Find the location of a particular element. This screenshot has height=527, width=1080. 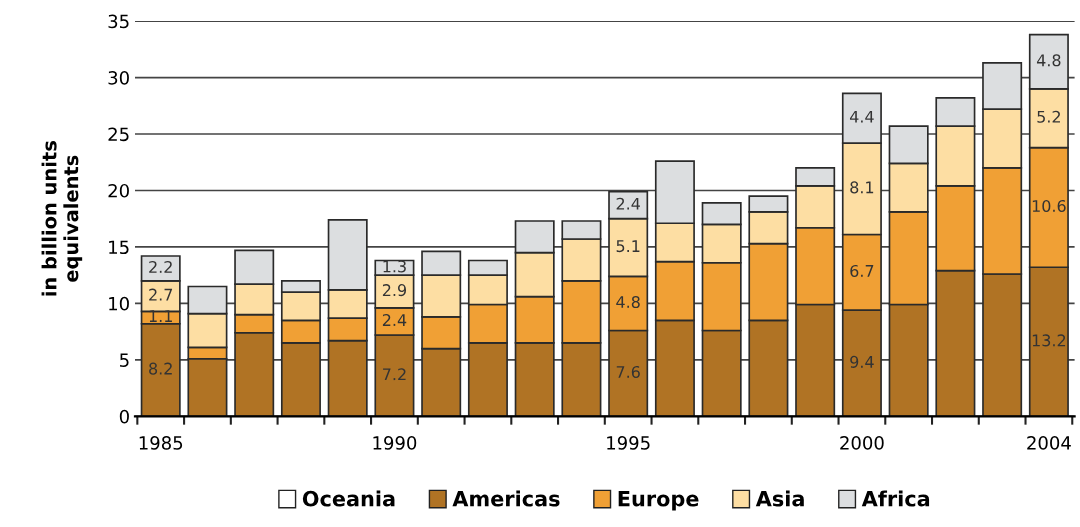

y-tick-label: 10 is located at coordinates (119, 303).